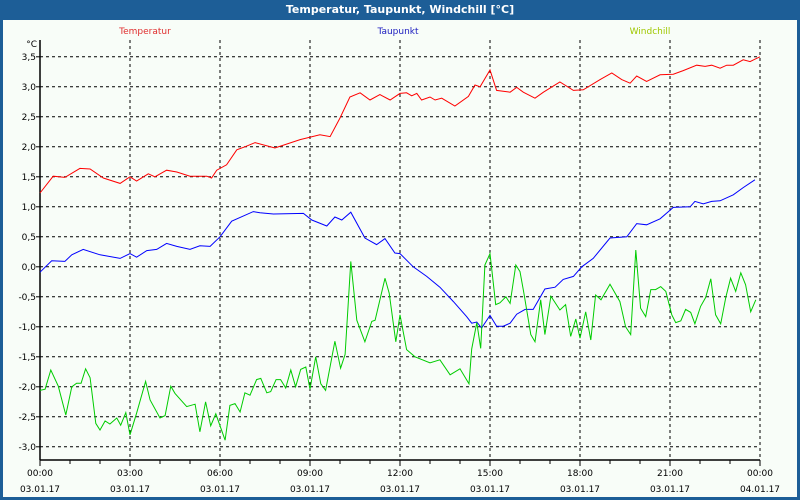  I want to click on x-tick-time: 06:00, so click(220, 474).